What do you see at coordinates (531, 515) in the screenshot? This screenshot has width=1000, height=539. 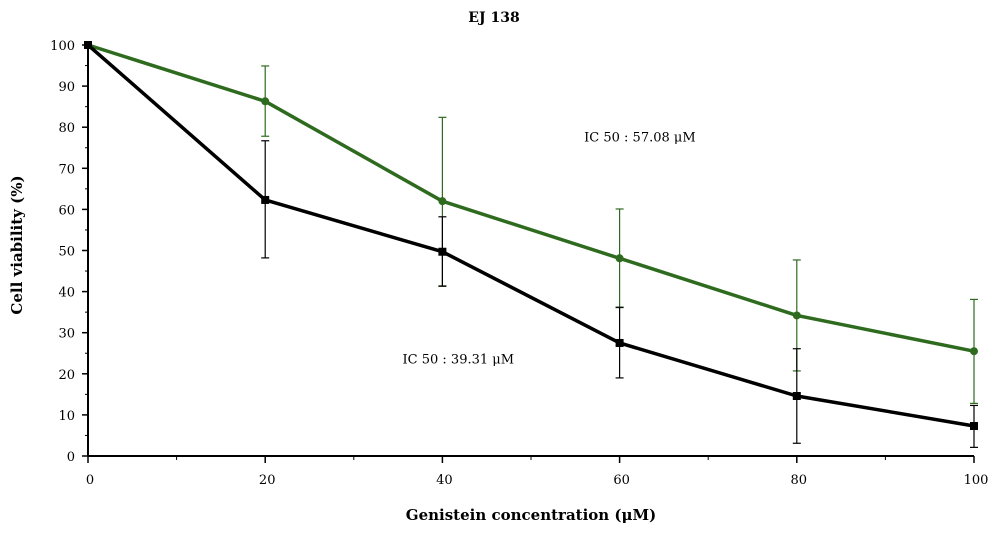 I see `x-axis-label: Genistein concentration (μM)` at bounding box center [531, 515].